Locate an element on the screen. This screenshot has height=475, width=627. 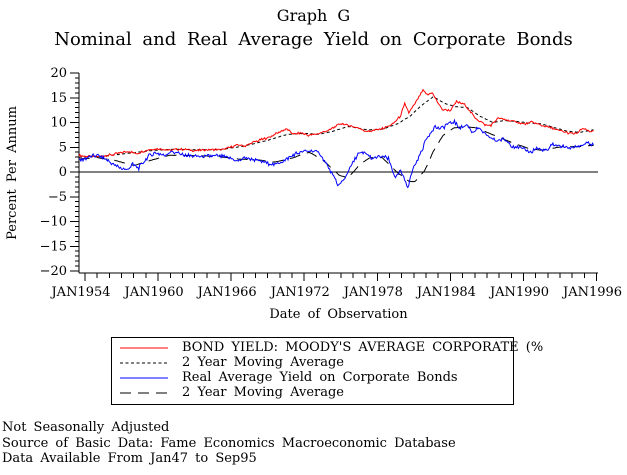
svg-text: 20 is located at coordinates (58, 73).